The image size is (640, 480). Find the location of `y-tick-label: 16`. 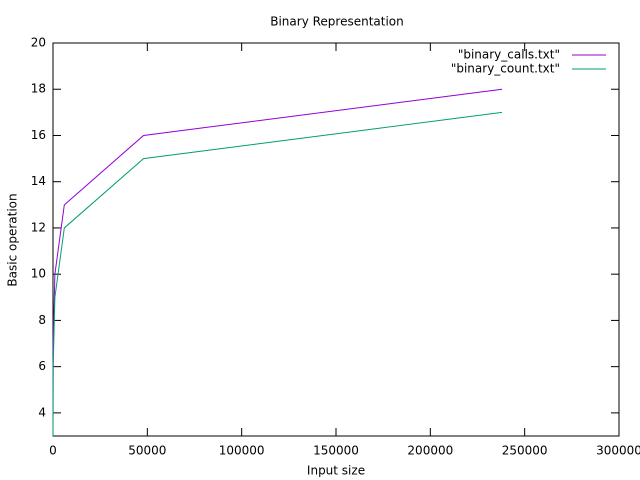

y-tick-label: 16 is located at coordinates (38, 135).